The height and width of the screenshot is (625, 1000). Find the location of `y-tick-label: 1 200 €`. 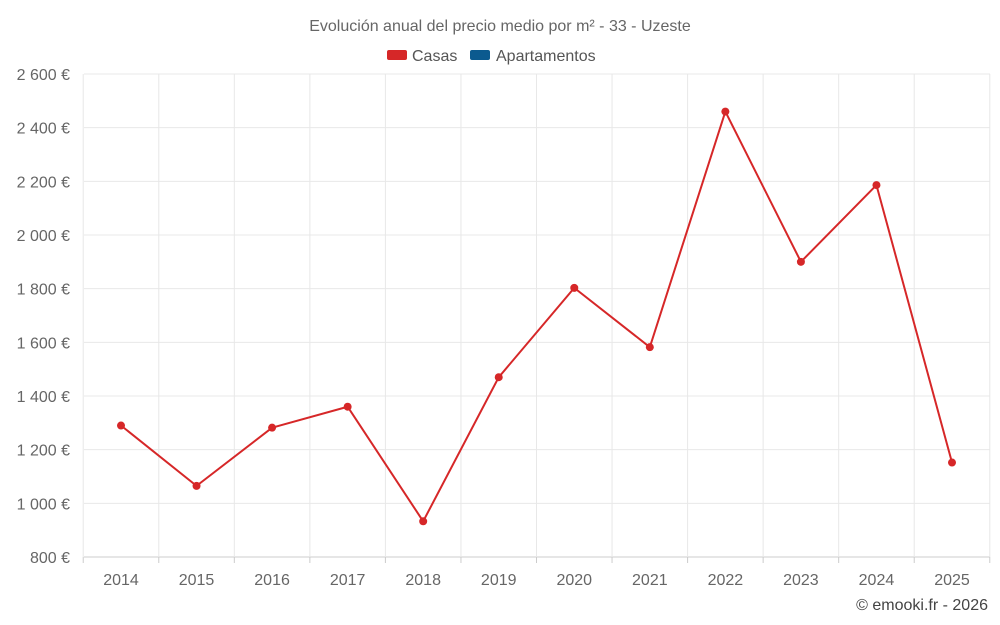

y-tick-label: 1 200 € is located at coordinates (43, 451).